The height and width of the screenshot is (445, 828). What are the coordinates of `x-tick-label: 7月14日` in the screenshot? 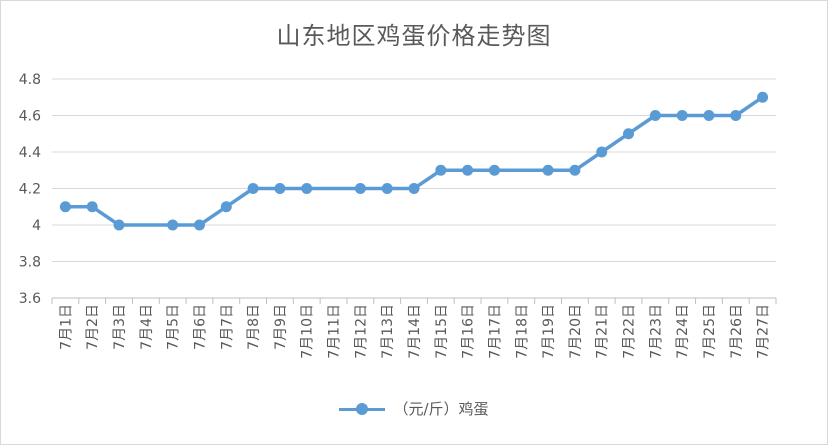 It's located at (415, 331).